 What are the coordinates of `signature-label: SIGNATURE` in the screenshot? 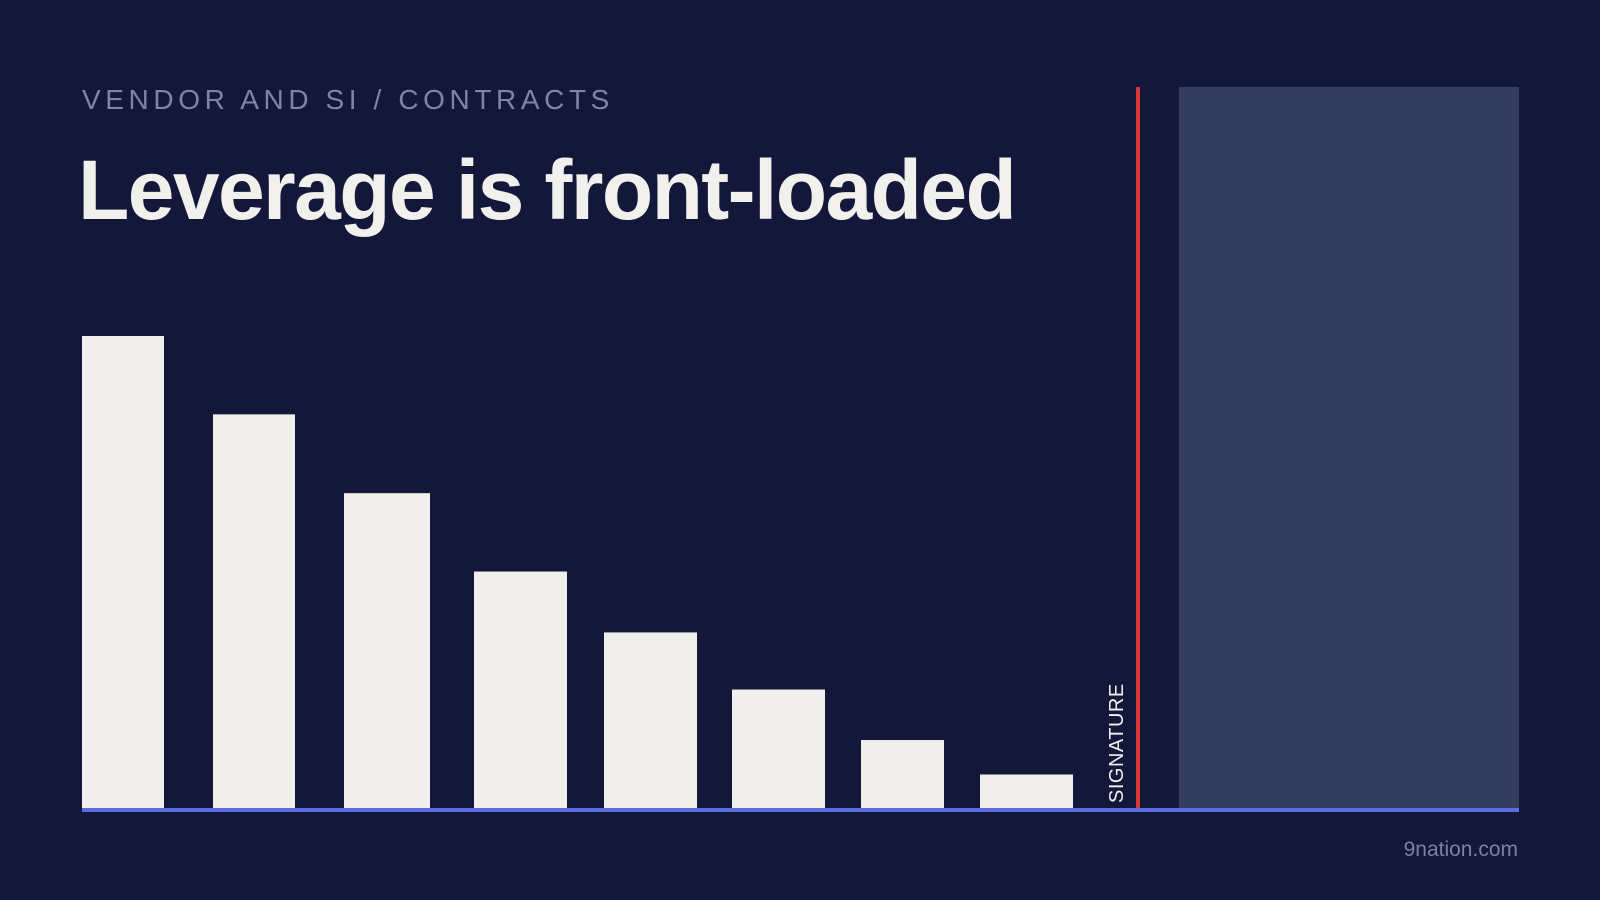 It's located at (1117, 743).